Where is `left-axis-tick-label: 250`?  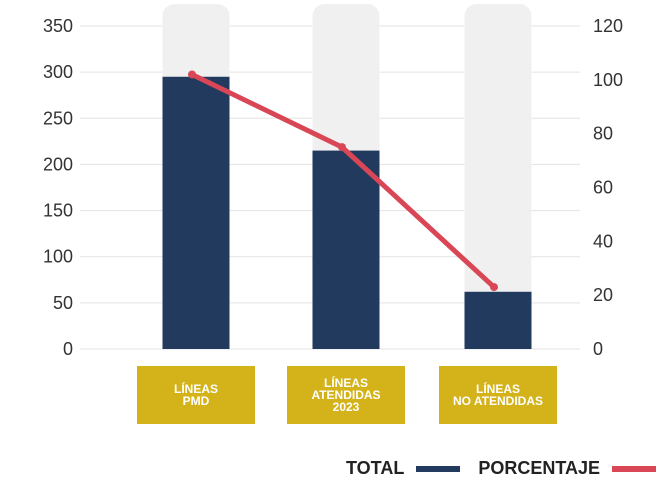
left-axis-tick-label: 250 is located at coordinates (58, 118).